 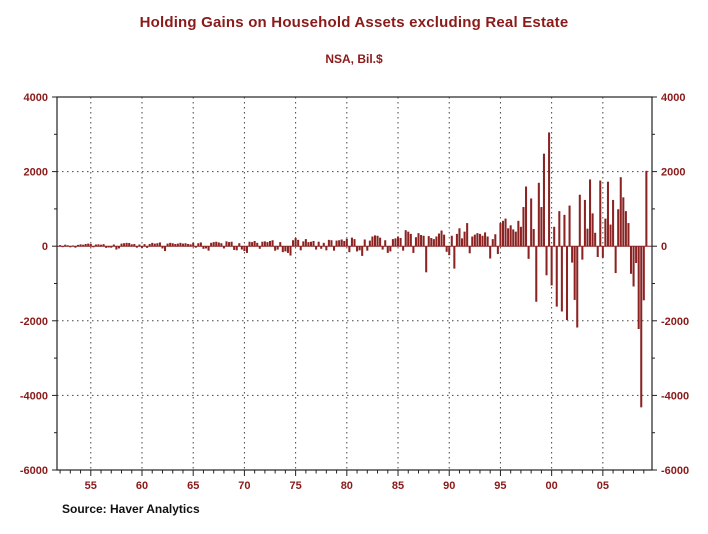 What do you see at coordinates (142, 486) in the screenshot?
I see `x-axis-label: 60` at bounding box center [142, 486].